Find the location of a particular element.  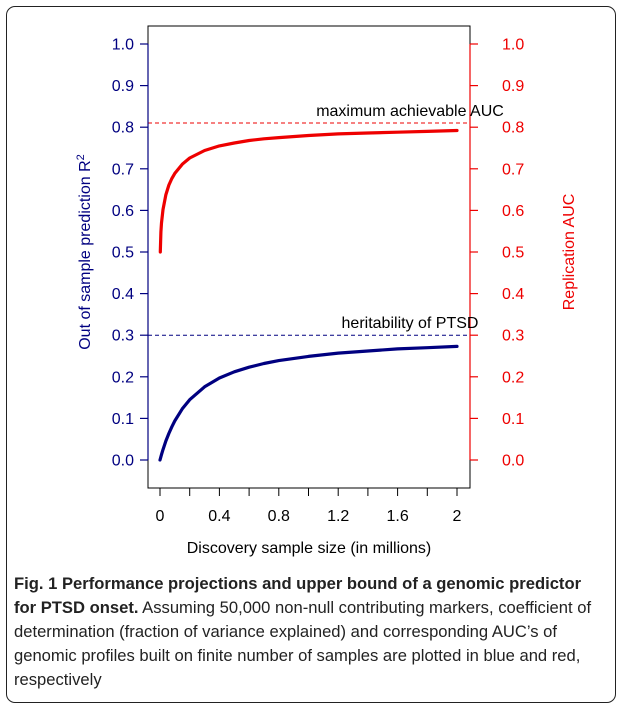

right-axis-tick-label: 1.0 is located at coordinates (513, 45).